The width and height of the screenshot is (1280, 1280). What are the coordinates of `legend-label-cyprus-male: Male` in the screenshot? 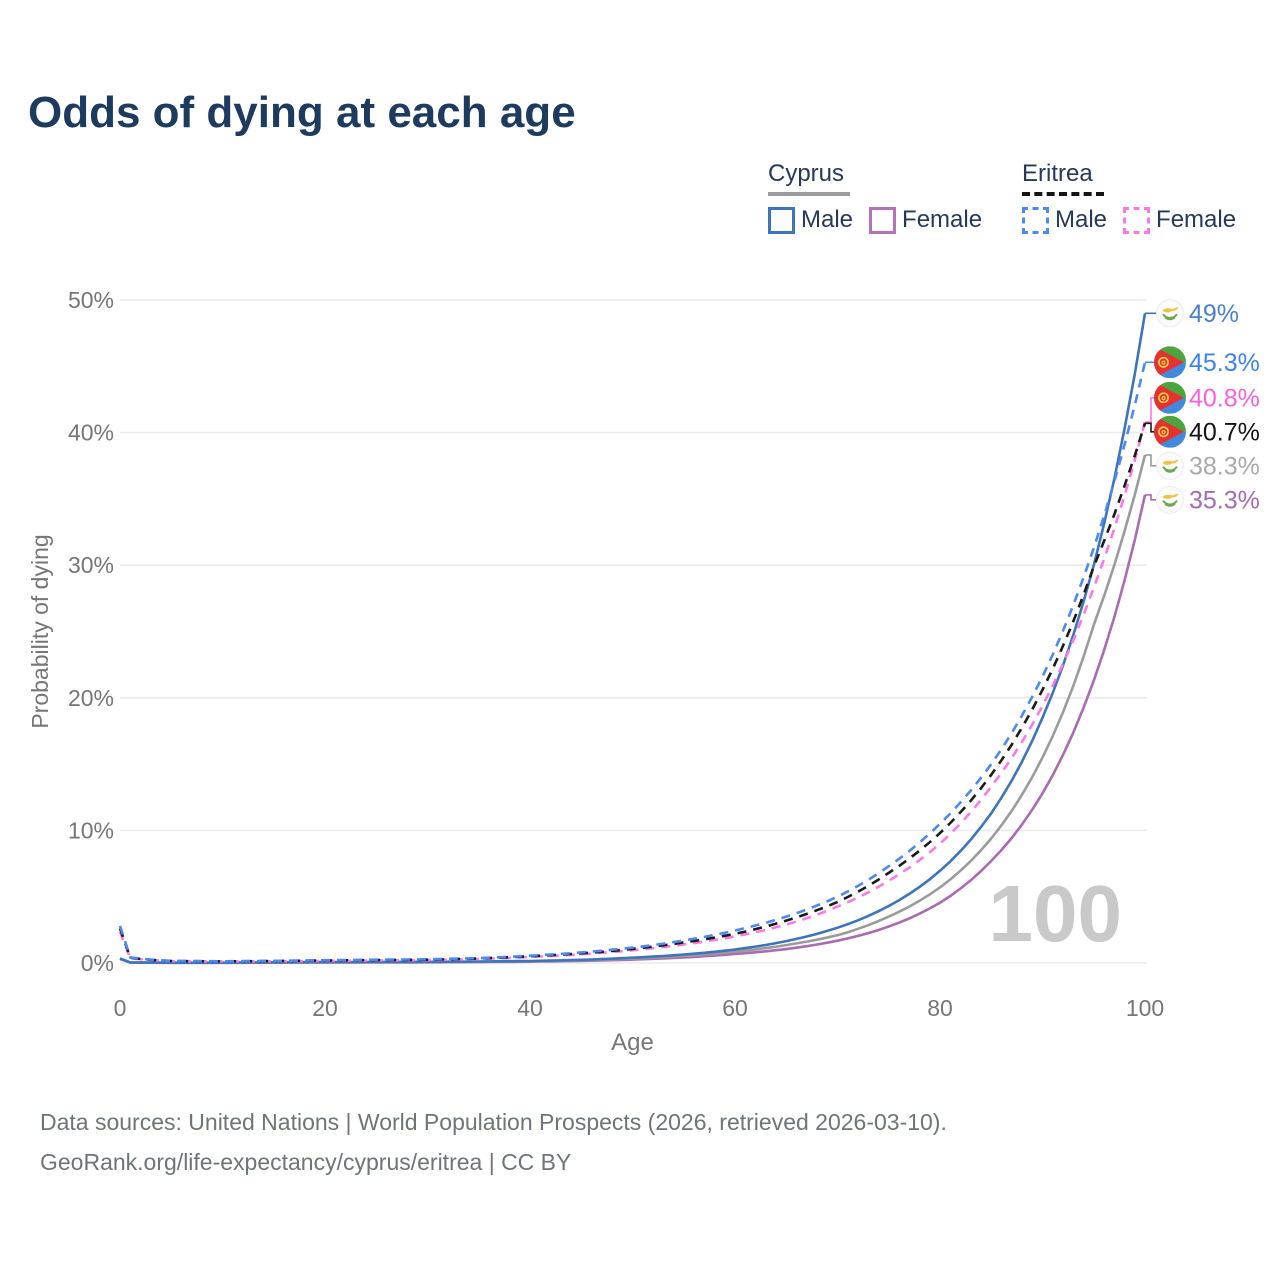 It's located at (827, 219).